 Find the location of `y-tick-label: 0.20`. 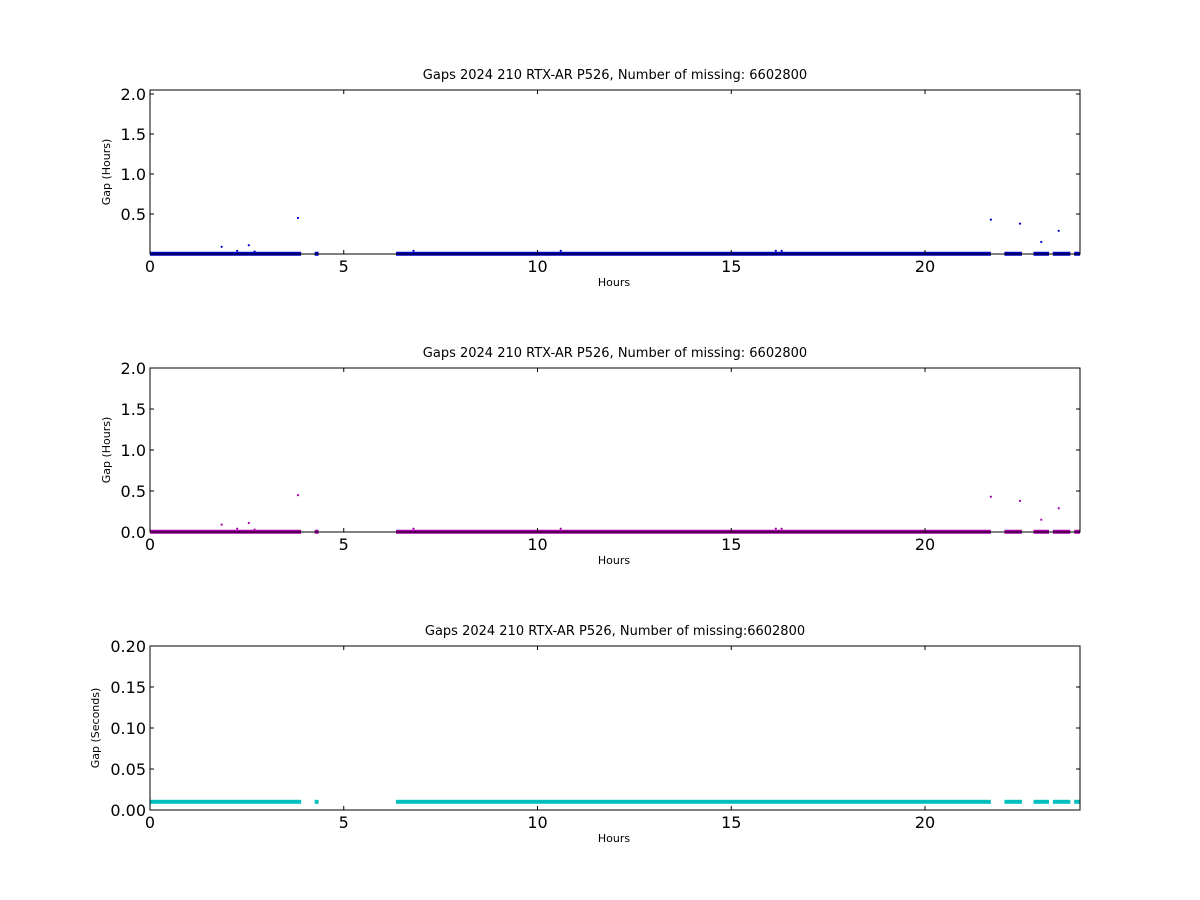

y-tick-label: 0.20 is located at coordinates (128, 646).